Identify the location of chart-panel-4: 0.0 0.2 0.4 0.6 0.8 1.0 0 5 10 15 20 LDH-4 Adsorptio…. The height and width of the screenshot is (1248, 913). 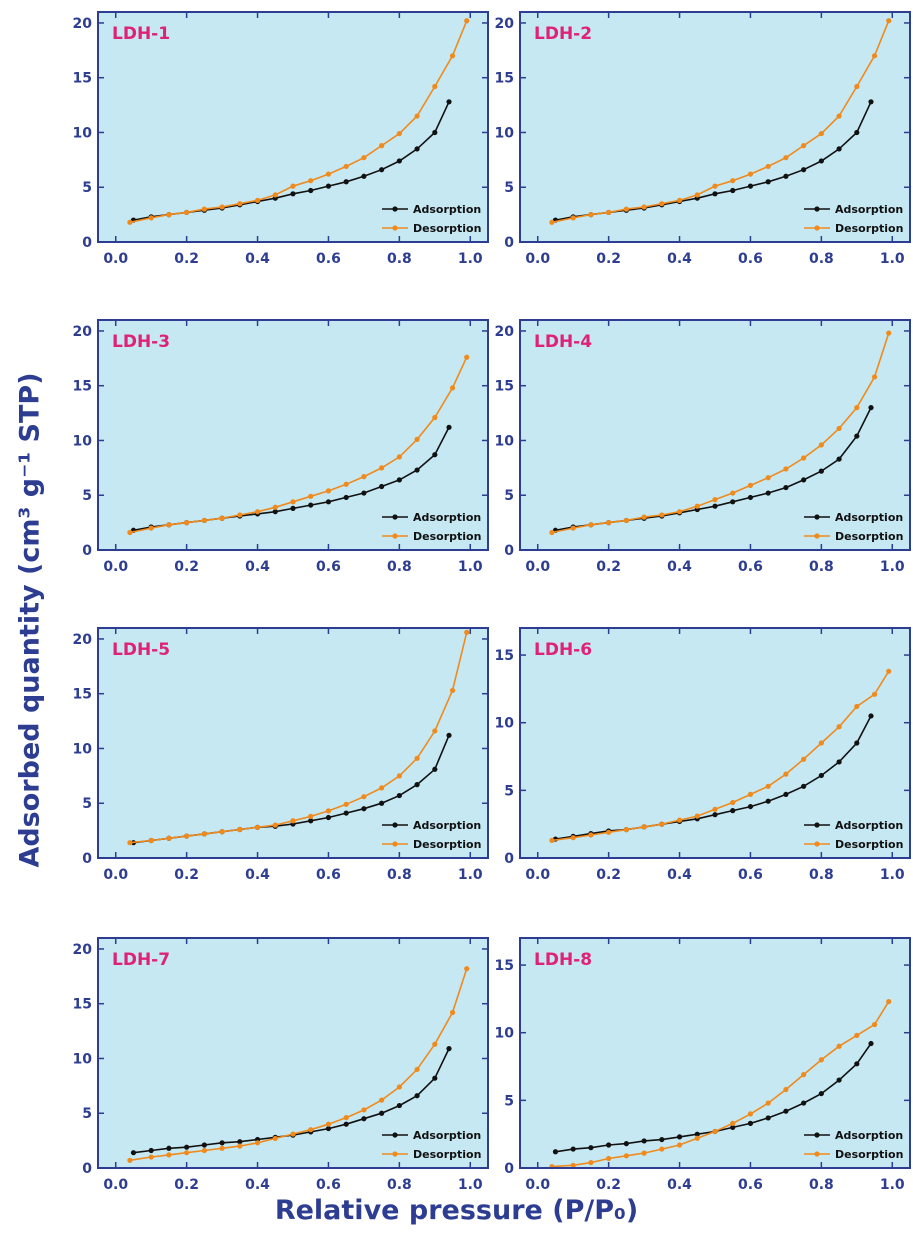
(703, 447).